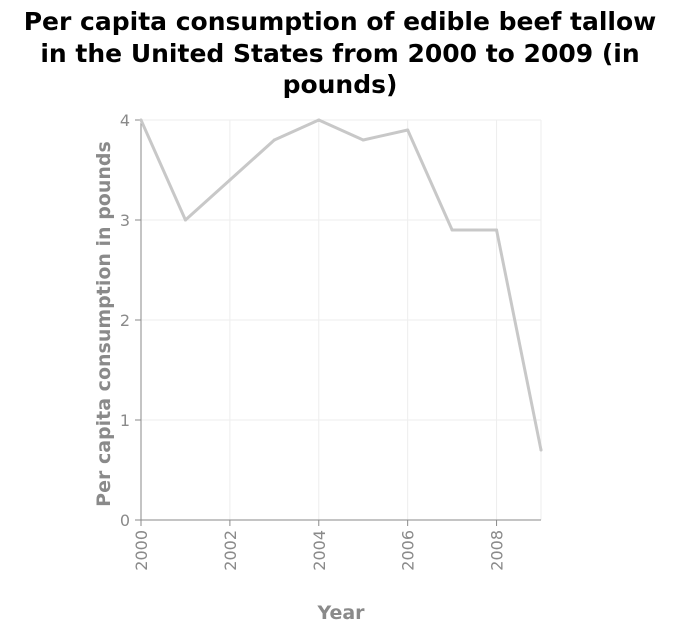 The width and height of the screenshot is (680, 637). I want to click on data-point-2009, so click(541, 450).